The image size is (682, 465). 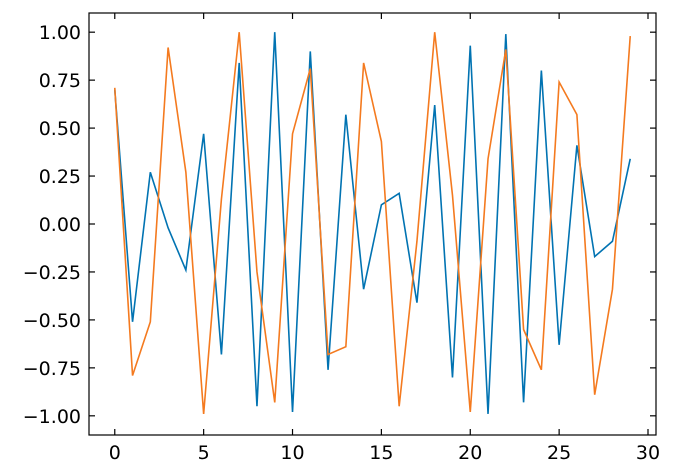 I want to click on y-tick-label: −0.25, so click(x=52, y=273).